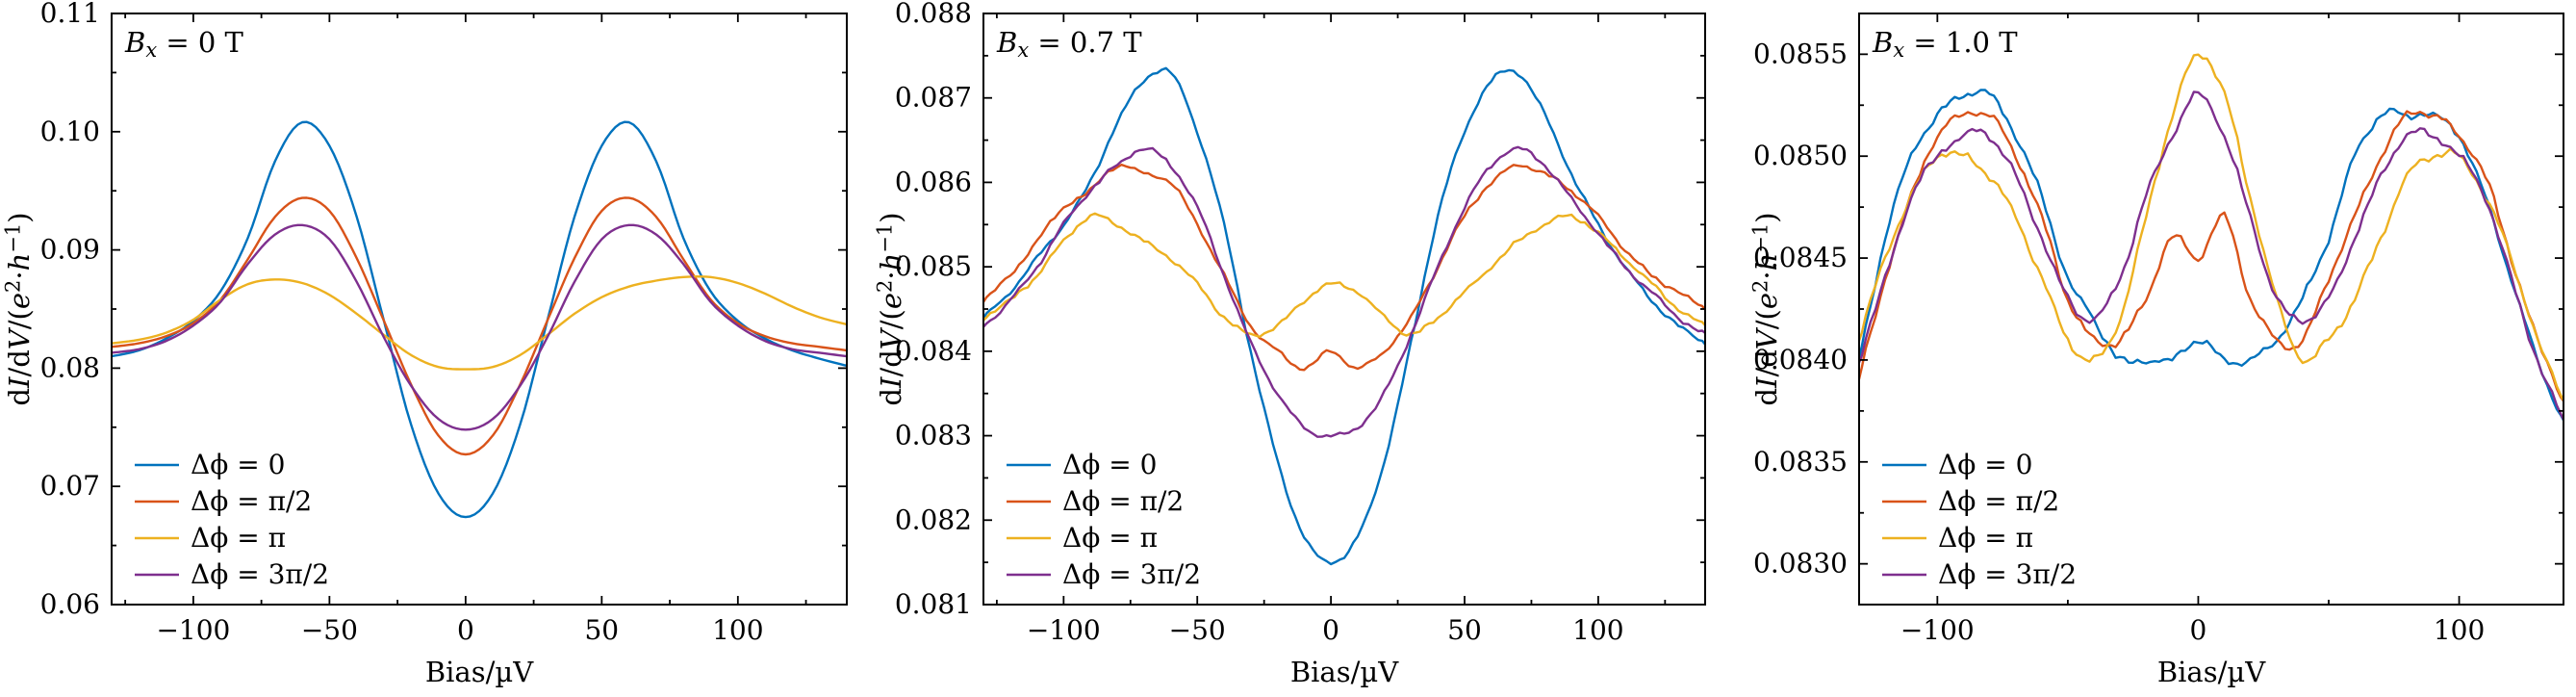 The width and height of the screenshot is (2576, 697). What do you see at coordinates (184, 44) in the screenshot?
I see `panel-title: Bx = 0 T` at bounding box center [184, 44].